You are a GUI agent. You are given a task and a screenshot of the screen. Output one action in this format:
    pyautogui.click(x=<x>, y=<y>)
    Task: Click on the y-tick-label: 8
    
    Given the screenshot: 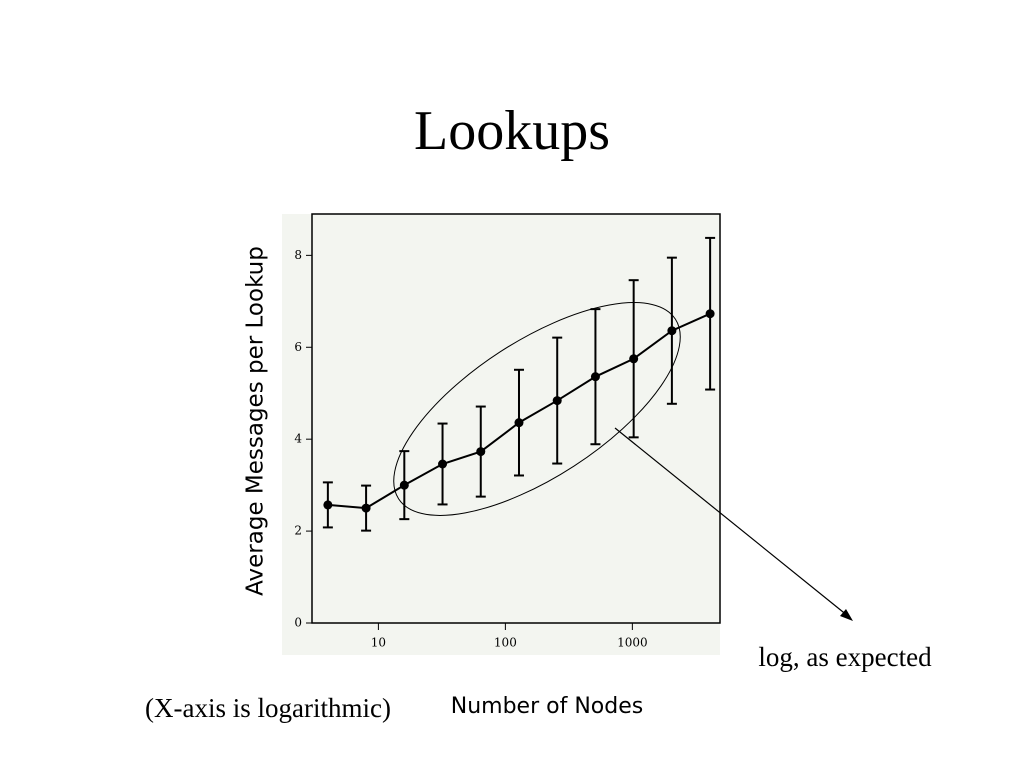 What is the action you would take?
    pyautogui.click(x=298, y=255)
    